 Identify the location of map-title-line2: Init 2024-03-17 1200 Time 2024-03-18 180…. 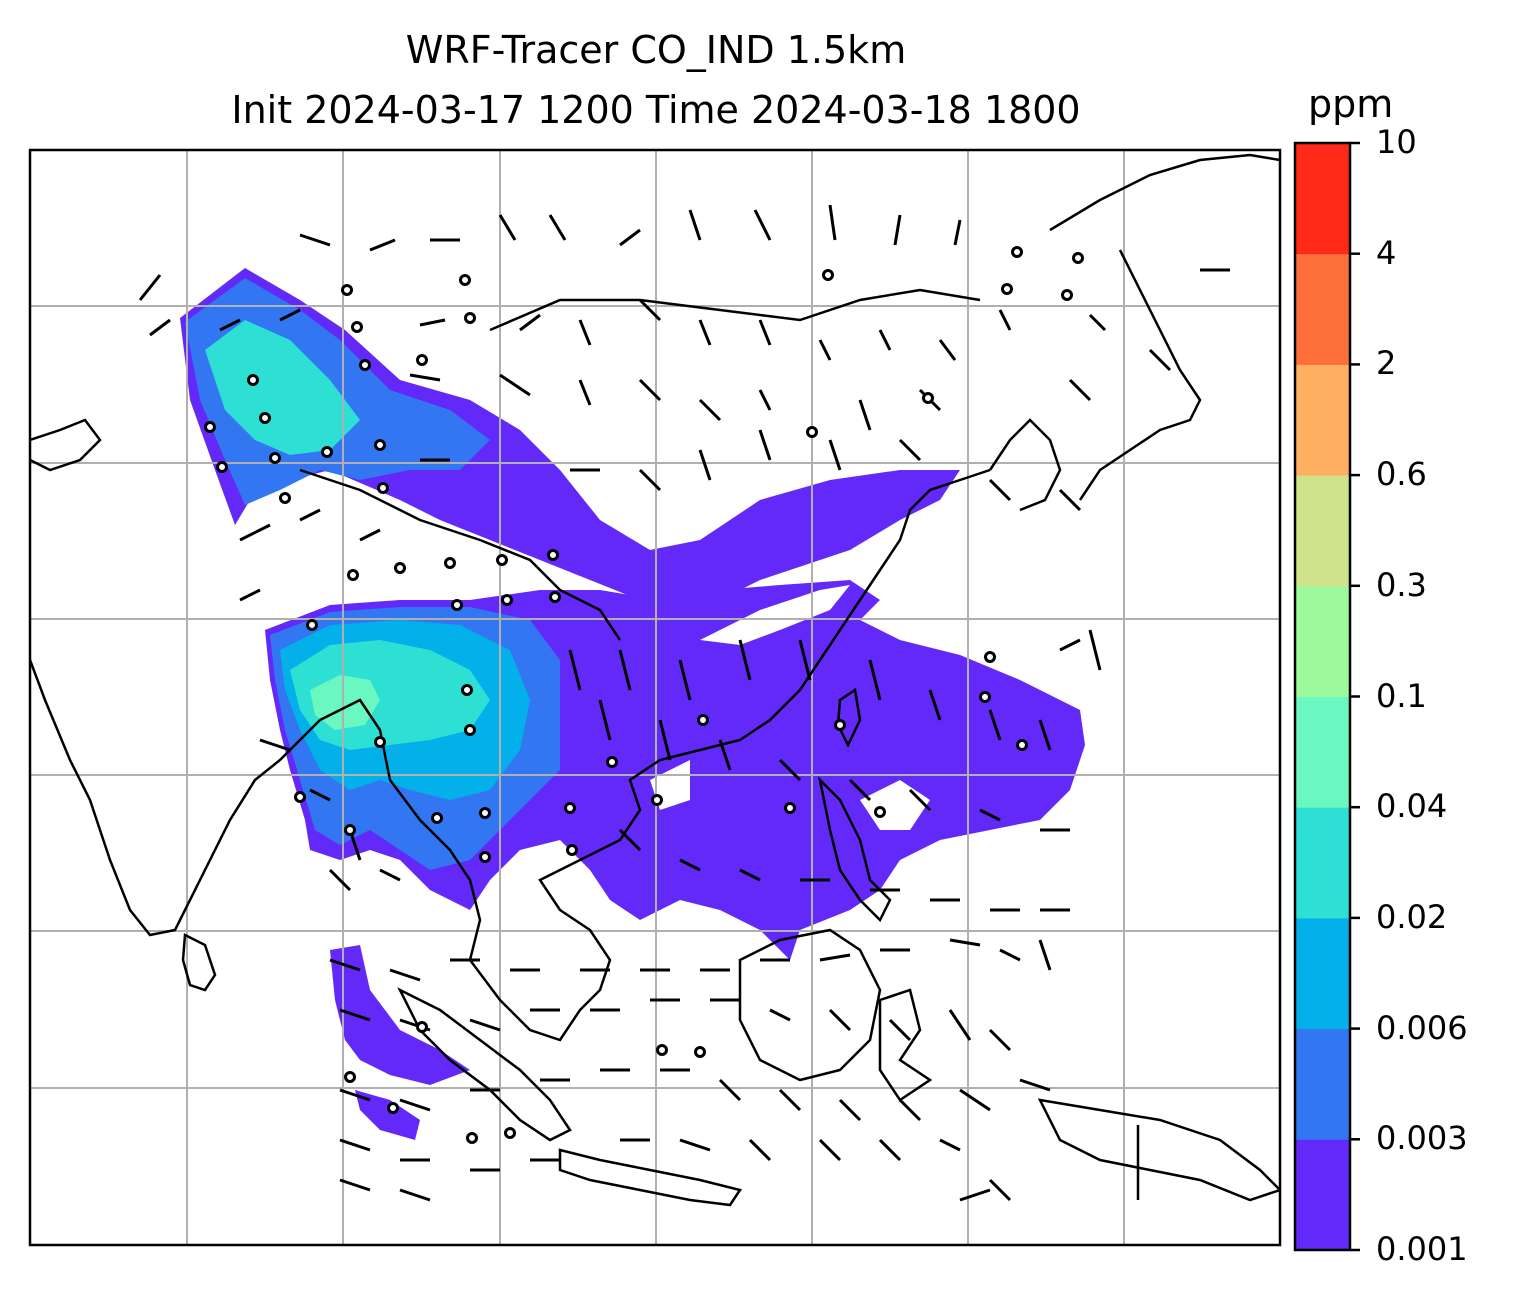
(656, 110).